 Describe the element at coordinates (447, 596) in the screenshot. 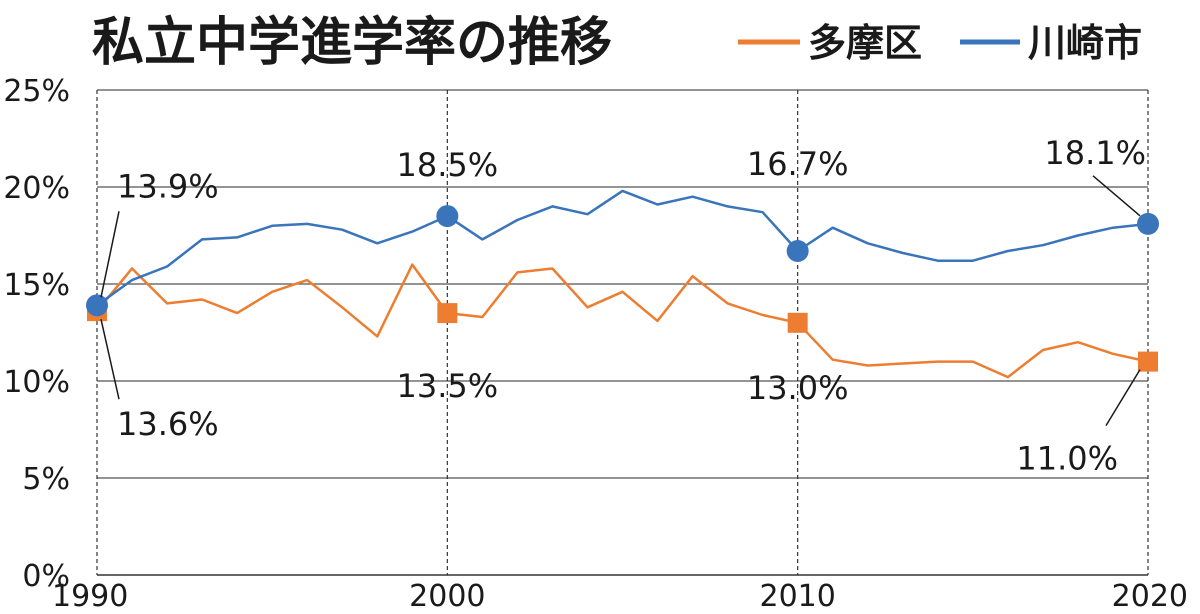

I see `x-tick-label: 2000` at that location.